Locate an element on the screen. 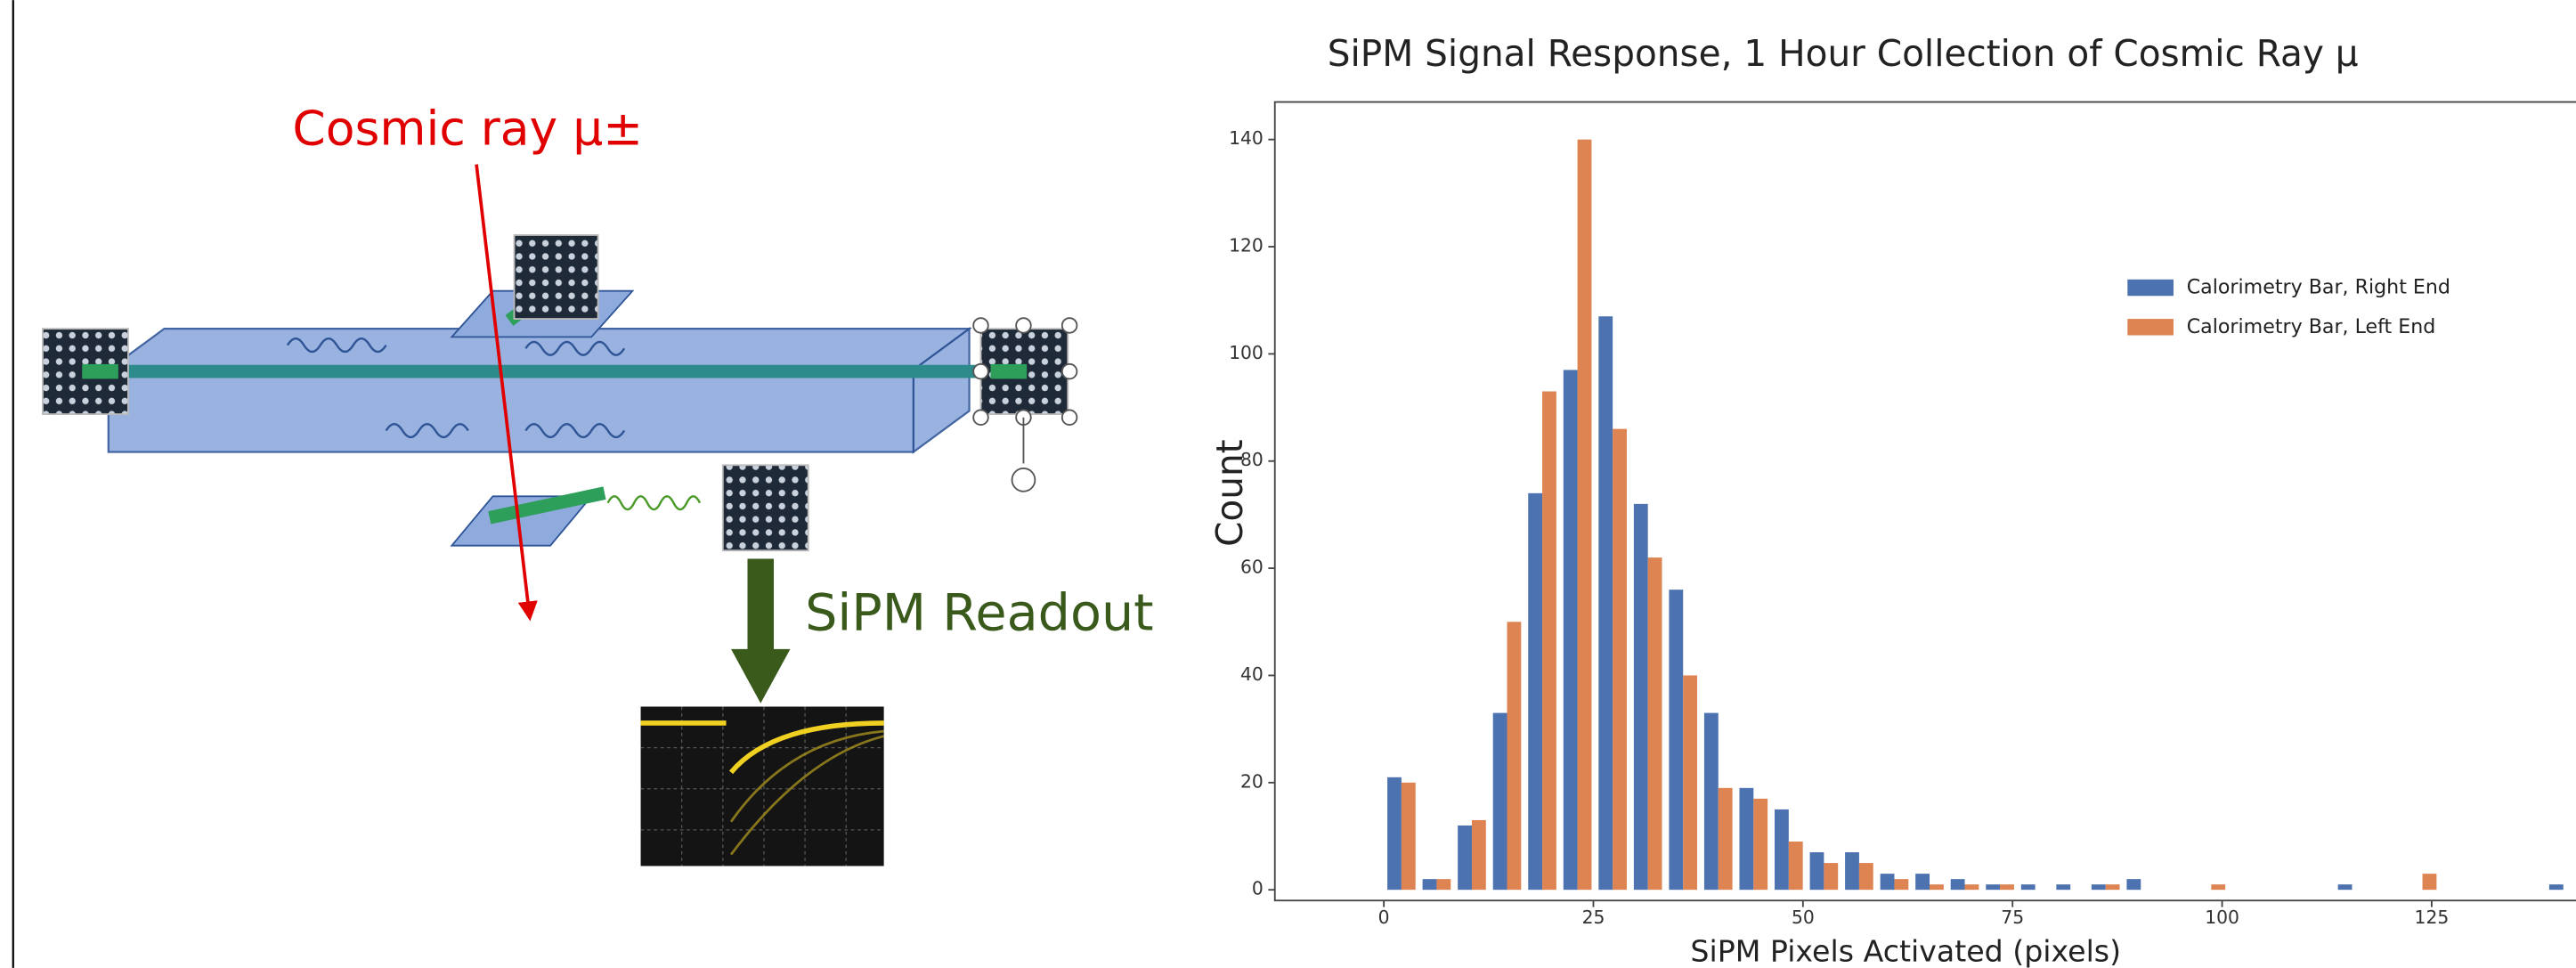  readout-arrow-shaft is located at coordinates (761, 604).